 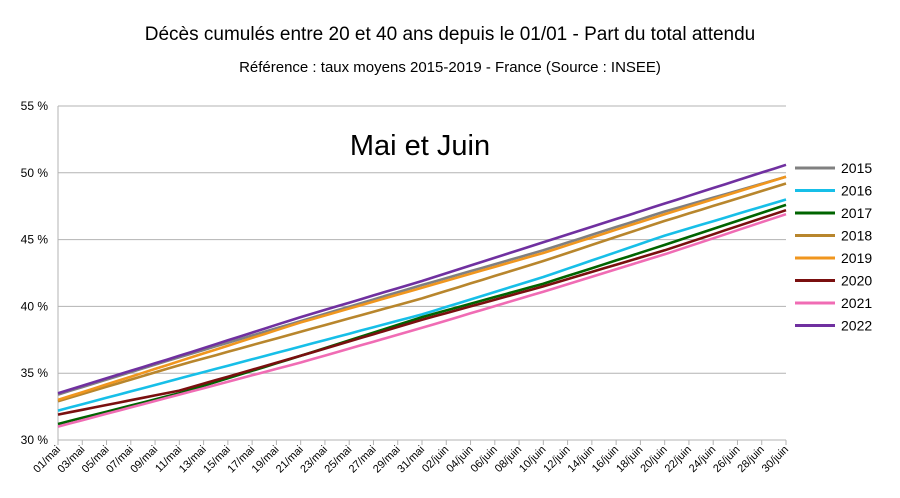 I want to click on x-tick-label: 31/mai, so click(x=411, y=460).